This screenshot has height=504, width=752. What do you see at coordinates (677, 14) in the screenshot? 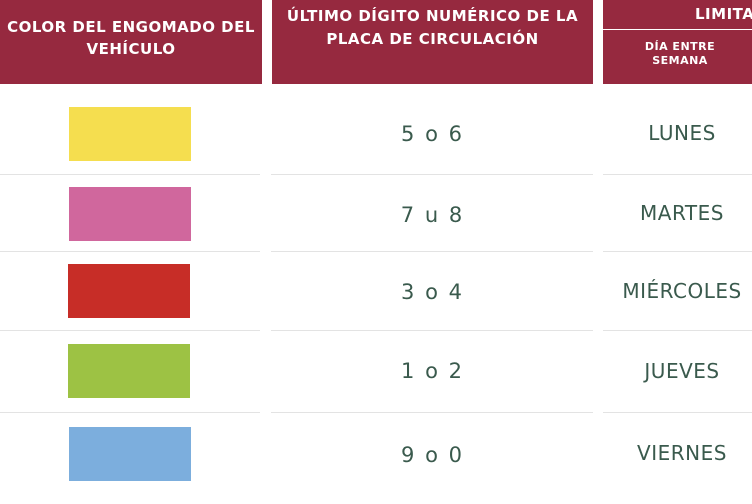
I see `header-limit-column: LIMITA` at bounding box center [677, 14].